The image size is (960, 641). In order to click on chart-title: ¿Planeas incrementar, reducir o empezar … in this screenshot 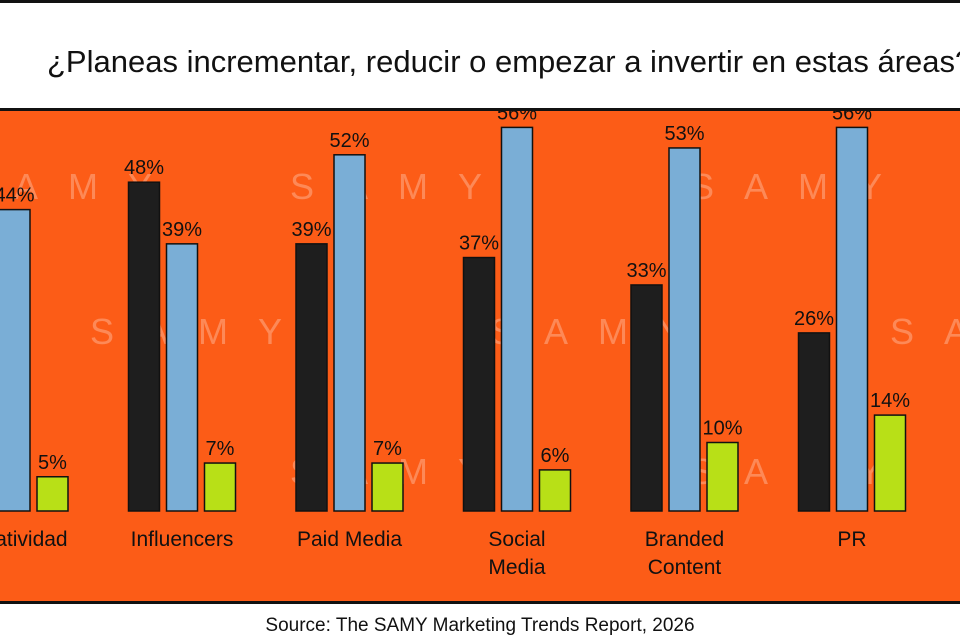, I will do `click(503, 61)`.